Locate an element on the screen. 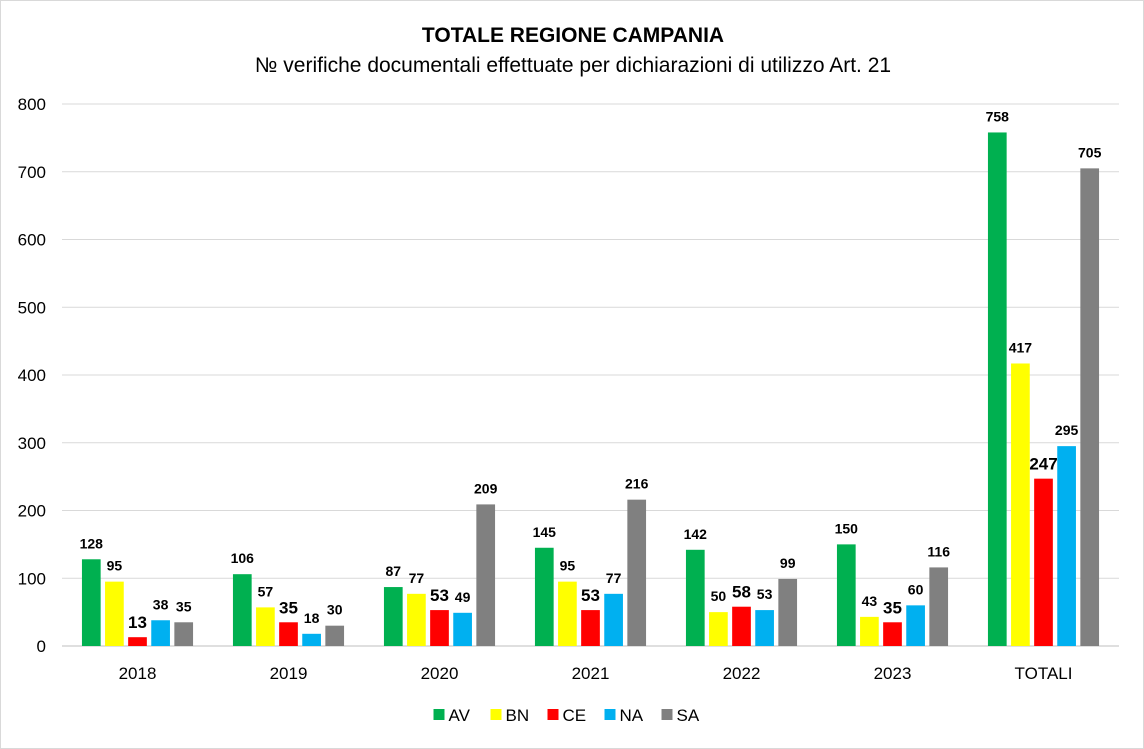 The image size is (1144, 749). bar-av-totali is located at coordinates (997, 389).